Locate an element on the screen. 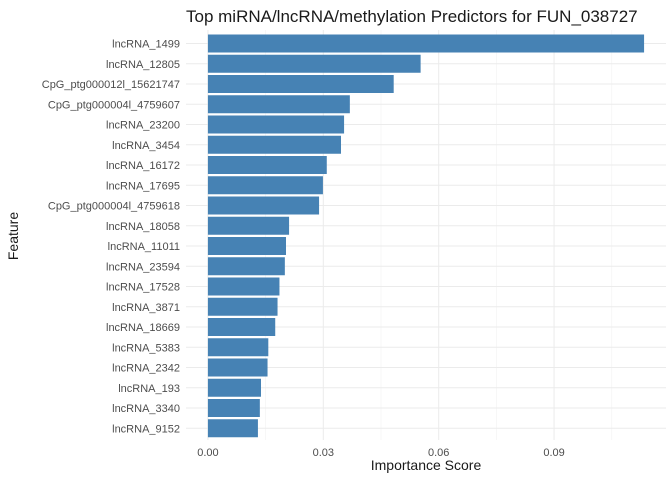  y-tick-label: lncRNA_9152 is located at coordinates (146, 429).